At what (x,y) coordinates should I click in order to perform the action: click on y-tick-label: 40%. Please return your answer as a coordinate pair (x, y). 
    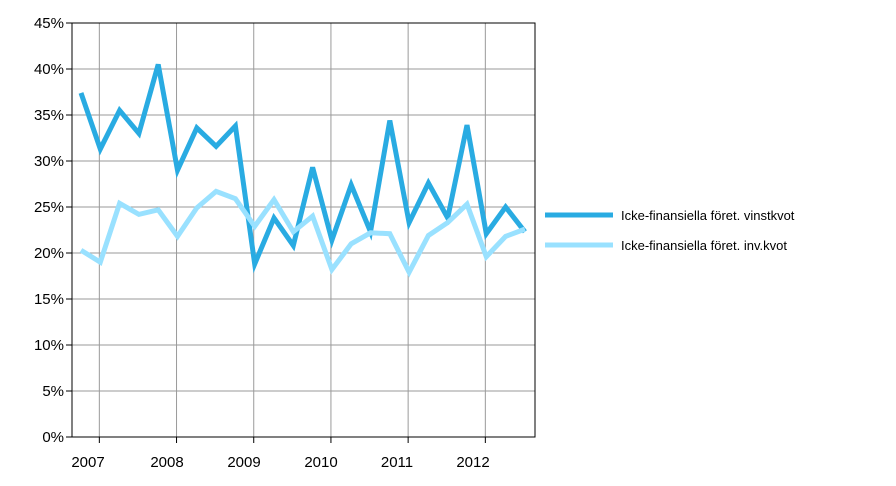
    Looking at the image, I should click on (49, 69).